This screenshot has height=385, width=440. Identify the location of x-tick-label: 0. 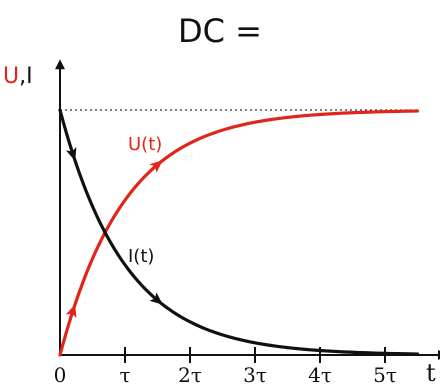
(60, 374).